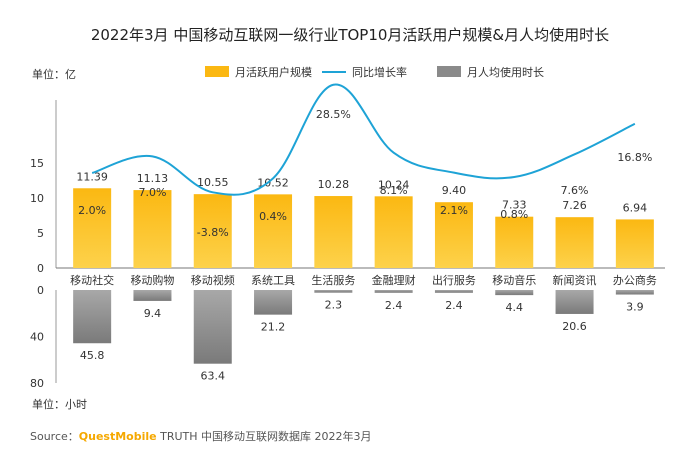 This screenshot has width=700, height=452. What do you see at coordinates (37, 198) in the screenshot?
I see `top-y-tick-label: 10` at bounding box center [37, 198].